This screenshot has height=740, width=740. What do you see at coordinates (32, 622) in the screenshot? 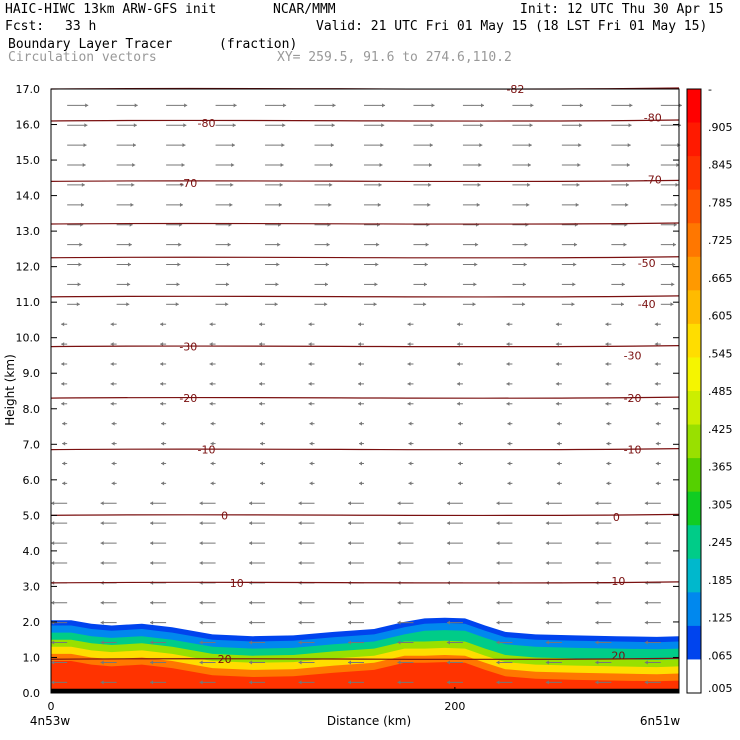
I see `y-tick-label: 2.0` at bounding box center [32, 622].